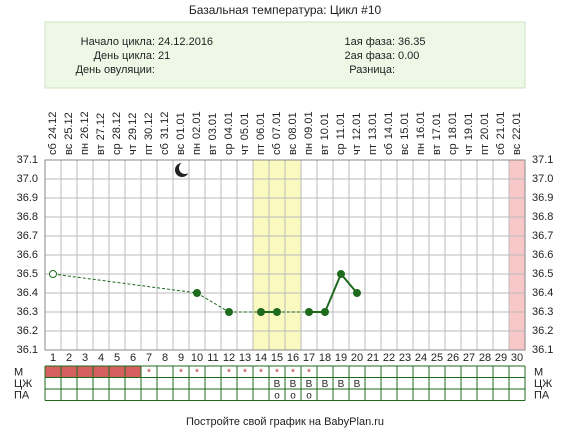  Describe the element at coordinates (372, 70) in the screenshot. I see `info-label: Разница:` at that location.